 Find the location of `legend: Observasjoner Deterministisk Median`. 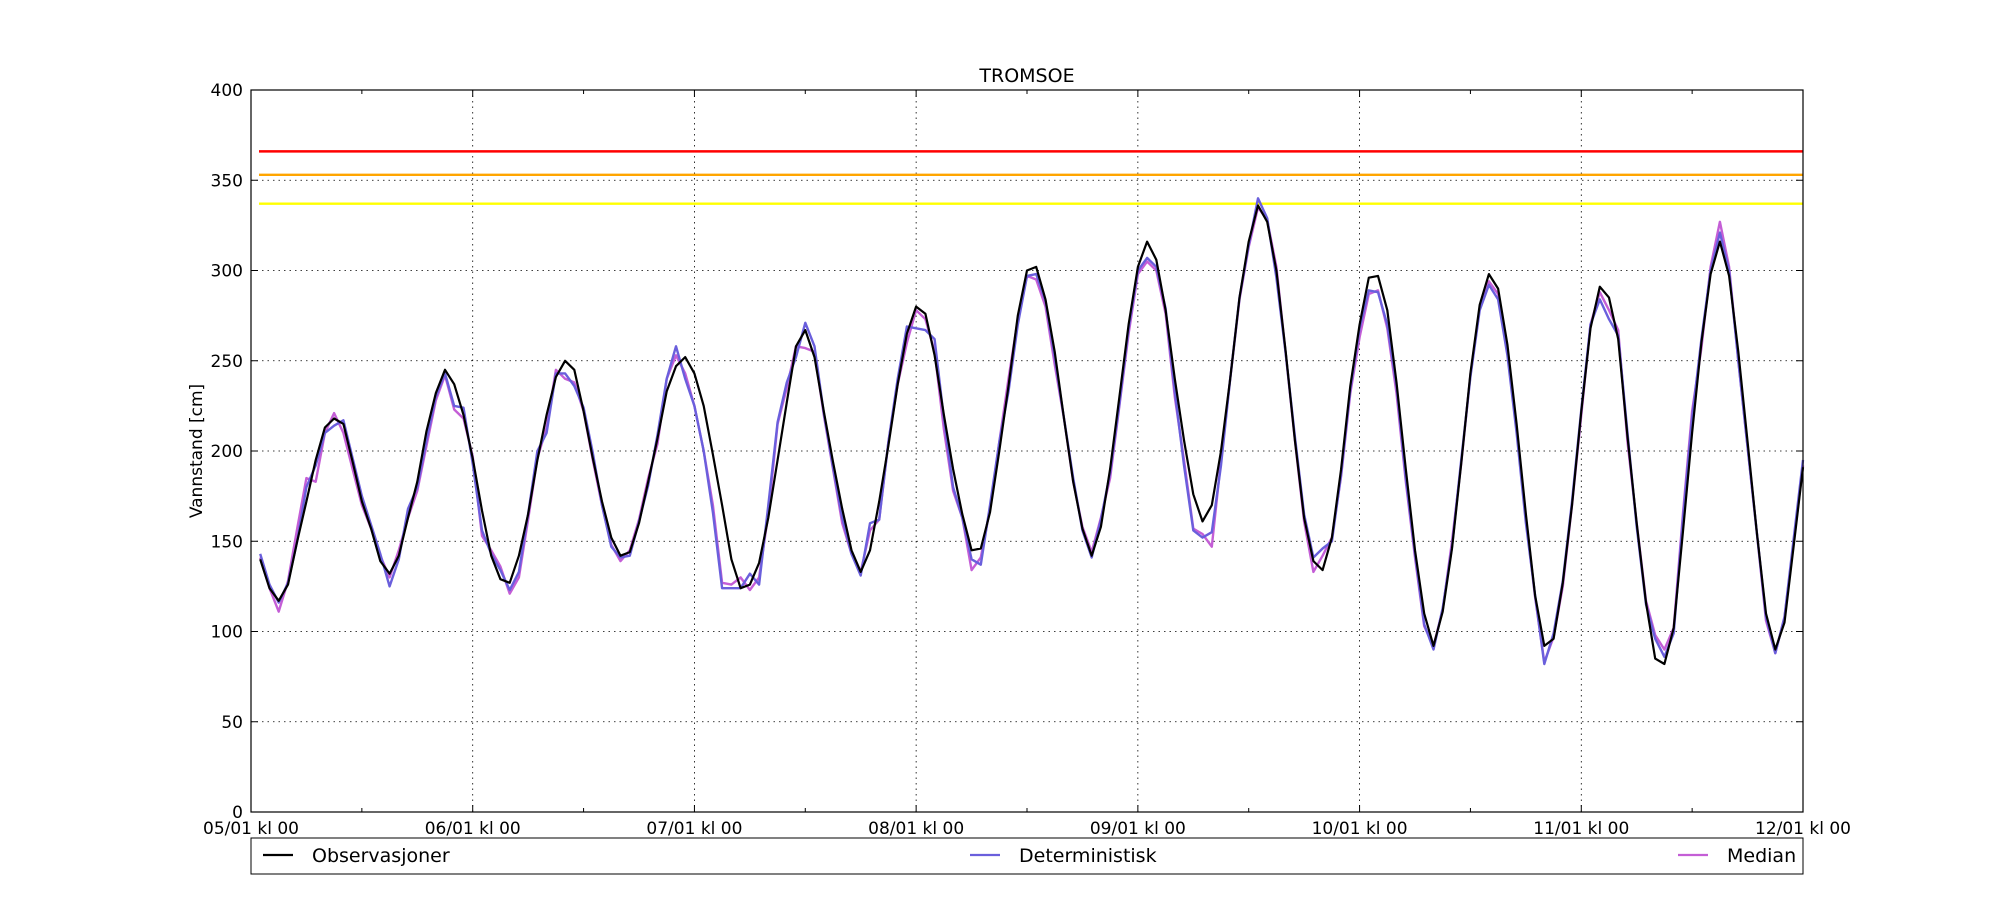

legend: Observasjoner Deterministisk Median is located at coordinates (1027, 856).